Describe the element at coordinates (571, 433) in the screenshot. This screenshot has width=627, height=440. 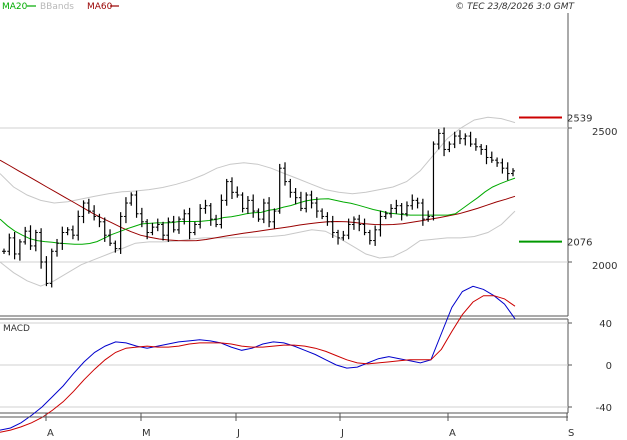
I see `x-tick-label: S` at that location.